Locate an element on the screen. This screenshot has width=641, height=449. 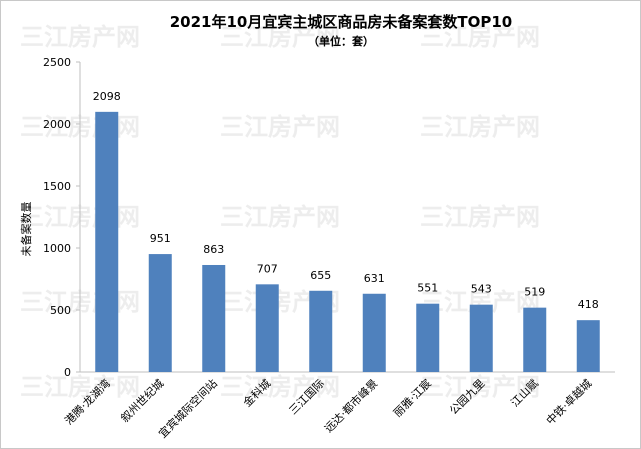
data-label: 551 is located at coordinates (427, 288).